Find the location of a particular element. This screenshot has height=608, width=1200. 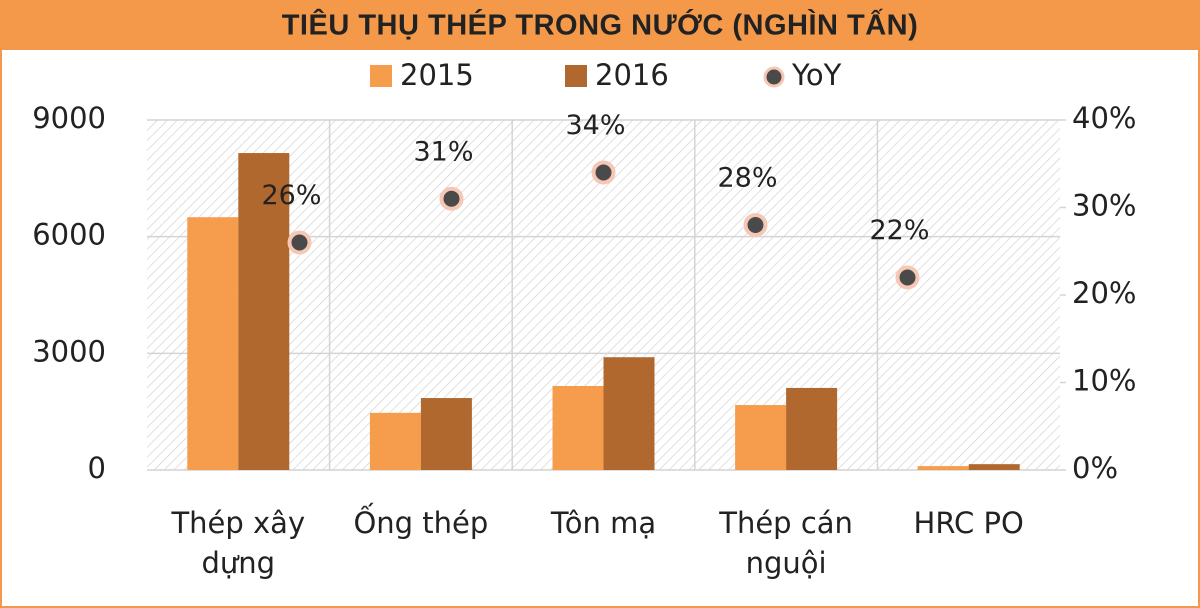

data-label: 31% is located at coordinates (443, 151).